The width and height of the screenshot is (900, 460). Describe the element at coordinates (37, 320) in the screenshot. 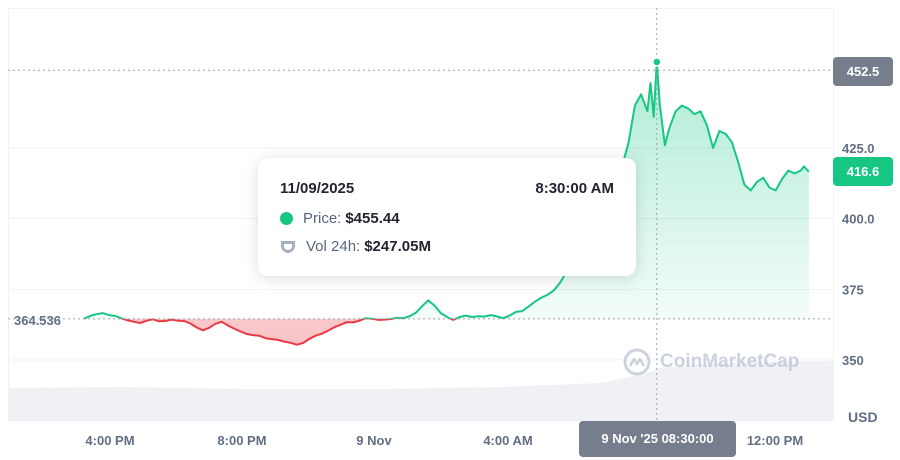

I see `open-price-label: 364.536` at that location.